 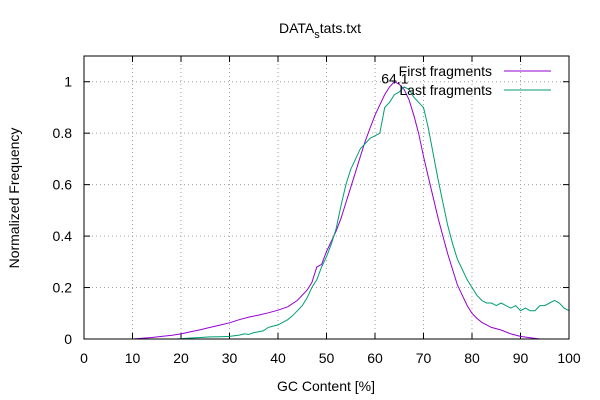 I want to click on peak-annotation: 64.1, so click(x=394, y=79).